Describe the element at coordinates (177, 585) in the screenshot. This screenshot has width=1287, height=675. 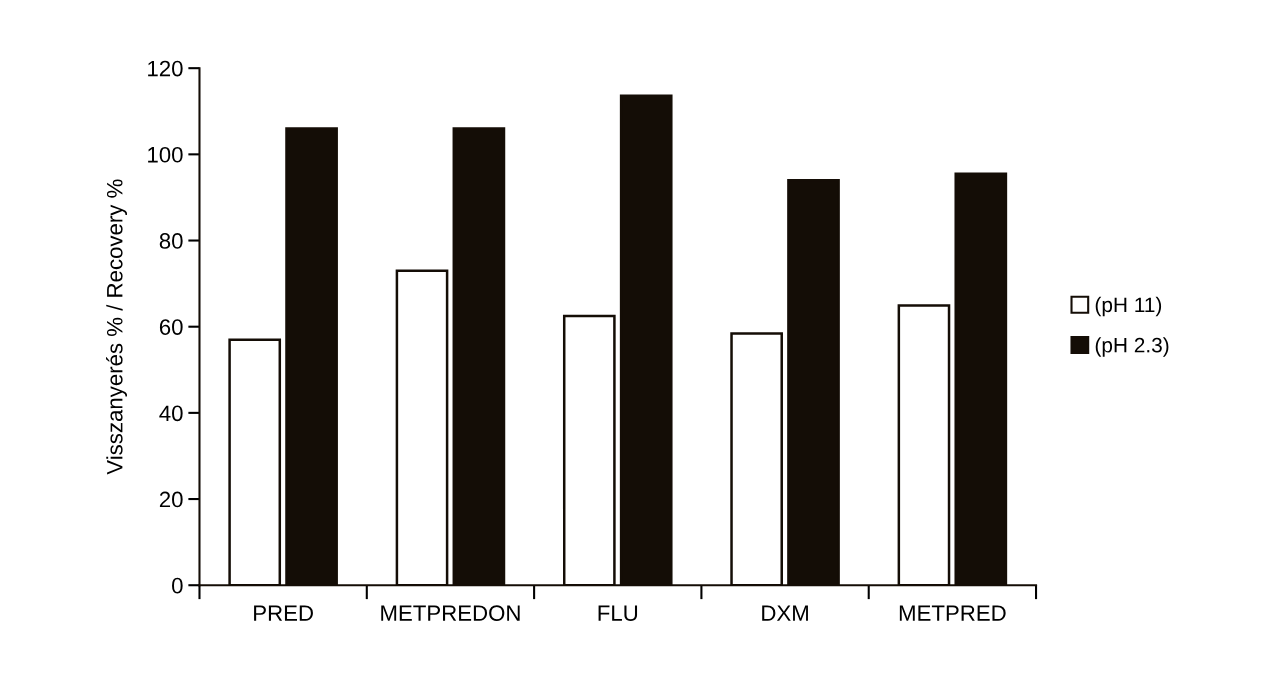
I see `y-tick-label: 0` at that location.